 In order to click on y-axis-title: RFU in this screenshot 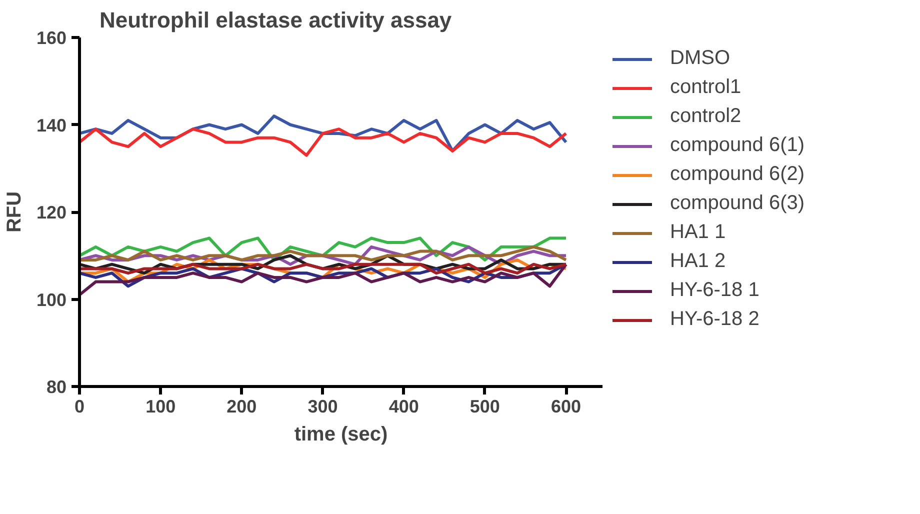, I will do `click(14, 212)`.